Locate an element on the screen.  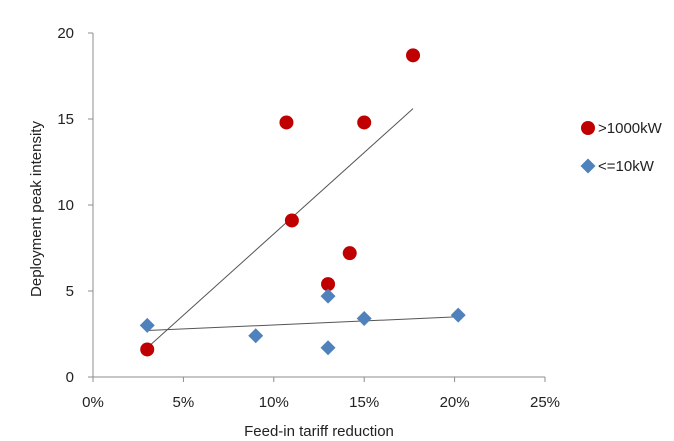
x-tick-label: 15% is located at coordinates (364, 402).